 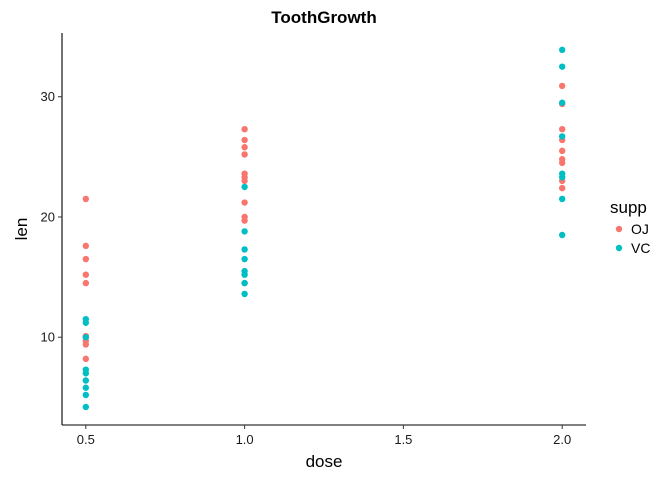 What do you see at coordinates (323, 17) in the screenshot?
I see `chart-title: ToothGrowth` at bounding box center [323, 17].